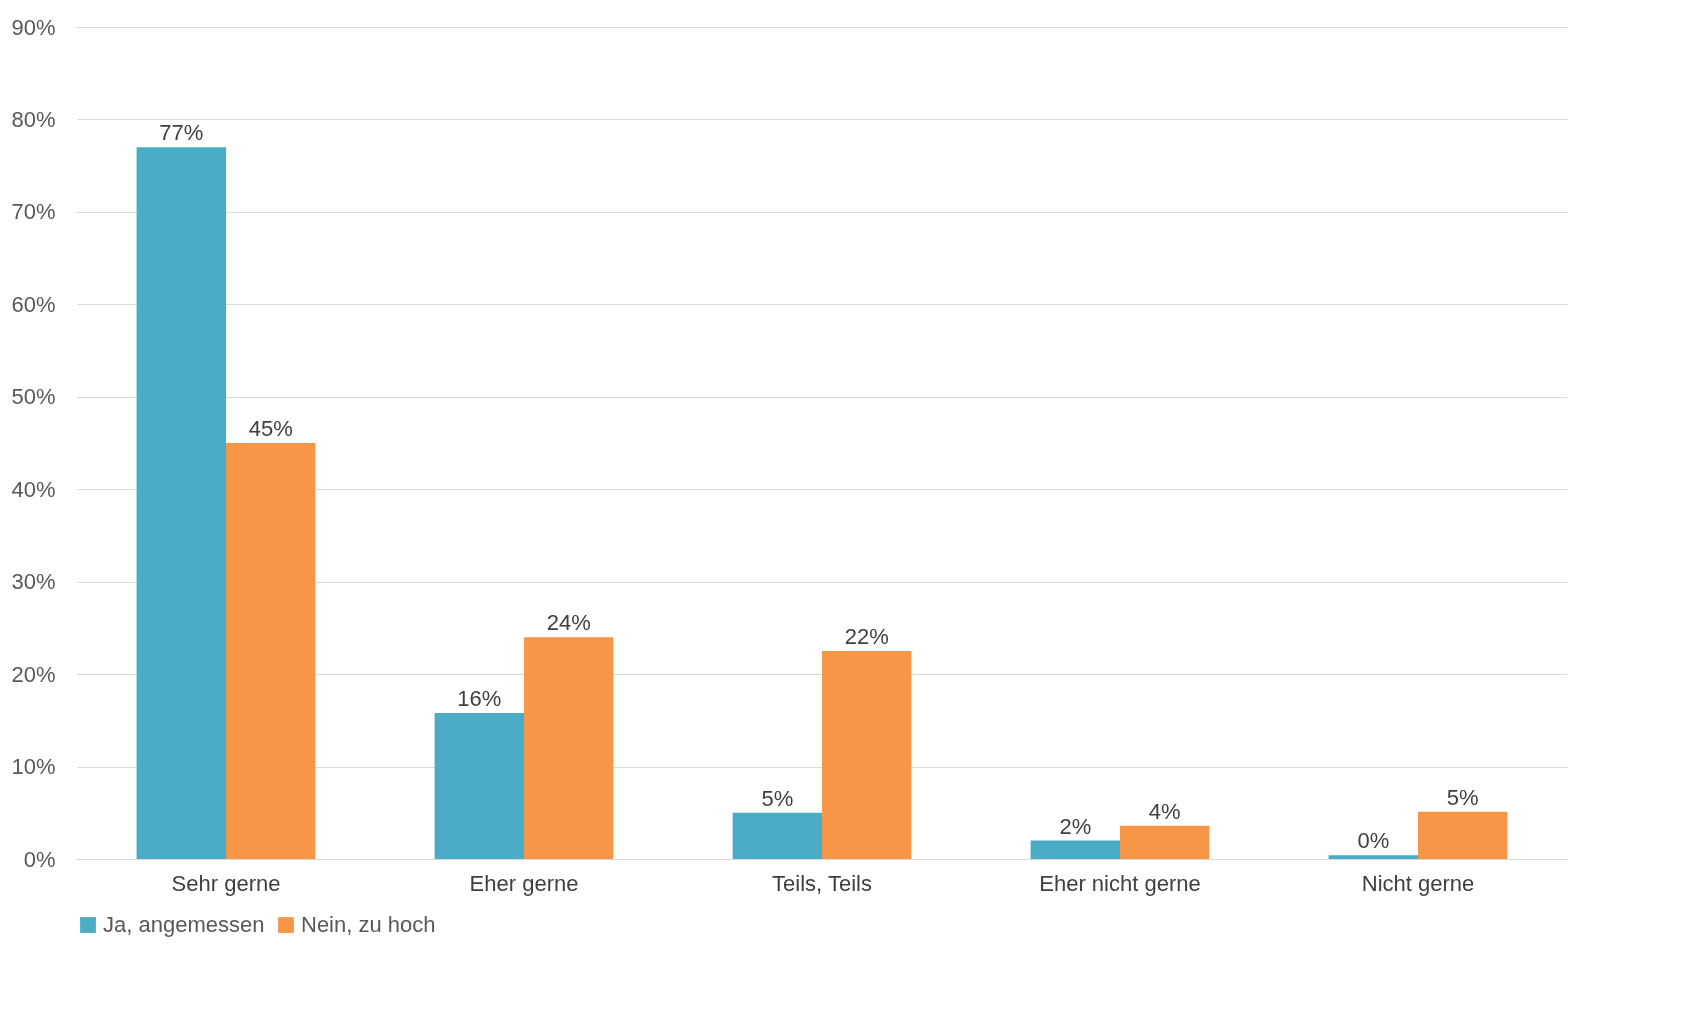  What do you see at coordinates (33, 489) in the screenshot?
I see `y-tick-label: 40%` at bounding box center [33, 489].